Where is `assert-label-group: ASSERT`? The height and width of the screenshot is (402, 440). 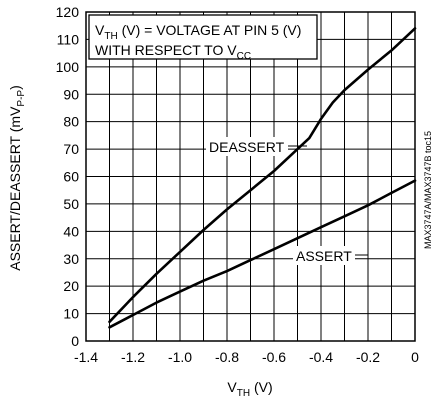 assert-label-group: ASSERT is located at coordinates (324, 255).